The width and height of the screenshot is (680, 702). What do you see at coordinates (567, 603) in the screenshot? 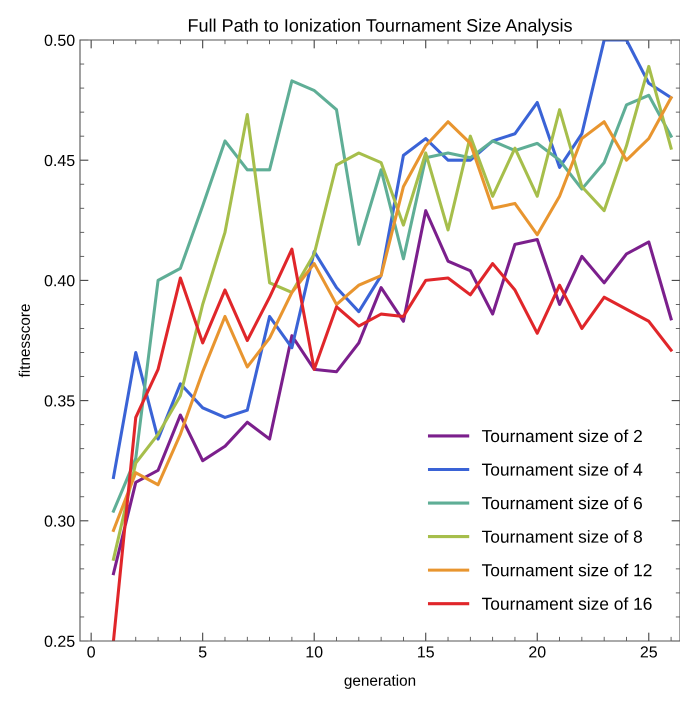
I see `legend-label: Tournament size of 16` at bounding box center [567, 603].